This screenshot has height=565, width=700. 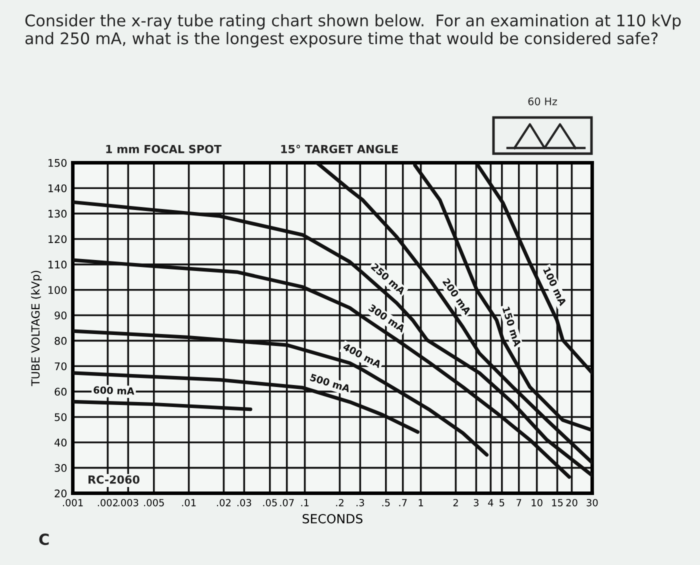 I want to click on x-tick-label: 15, so click(x=557, y=502).